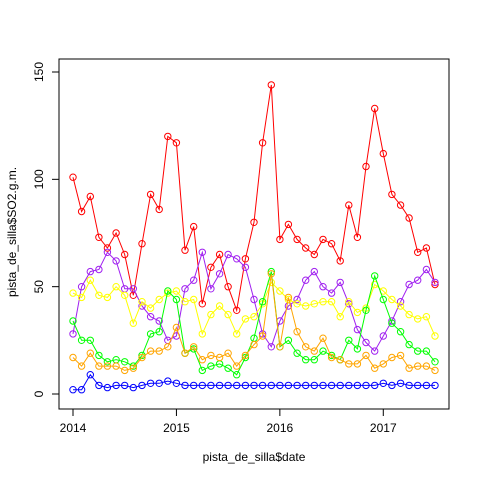 This screenshot has width=480, height=480. Describe the element at coordinates (46, 229) in the screenshot. I see `y-axis: 0 50 100 150` at that location.